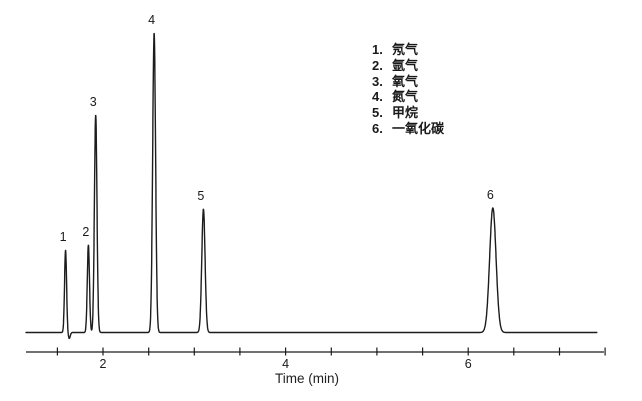  I want to click on legend-item: 2. 氩气, so click(408, 66).